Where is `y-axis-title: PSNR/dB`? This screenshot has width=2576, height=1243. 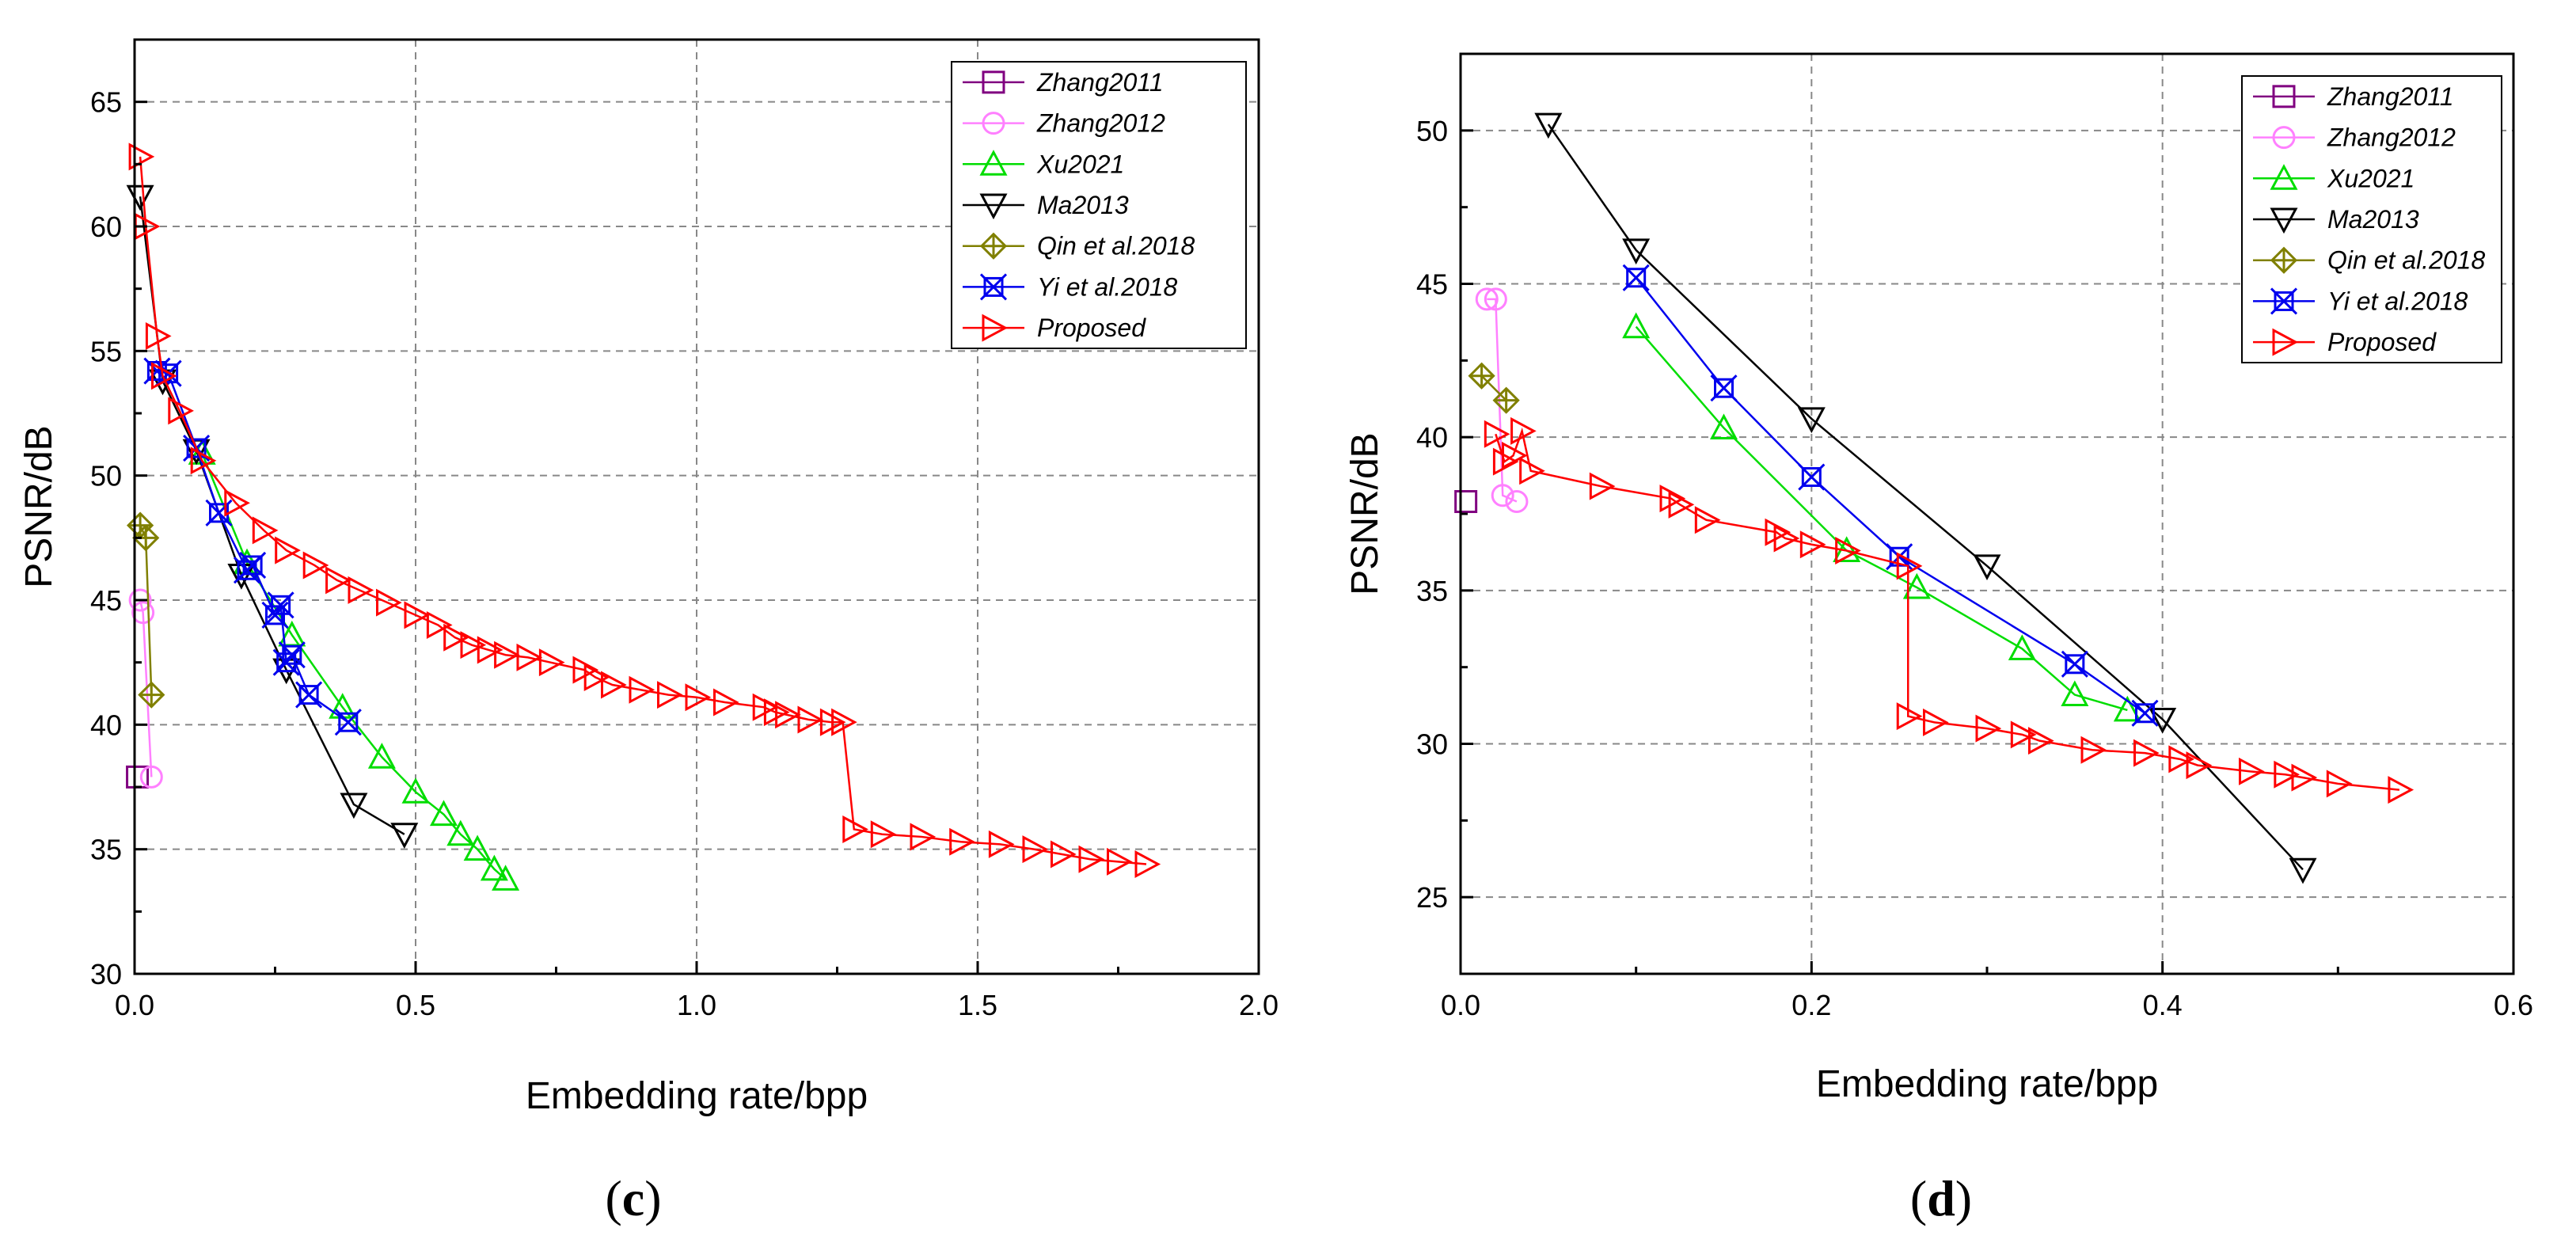 y-axis-title: PSNR/dB is located at coordinates (1365, 513).